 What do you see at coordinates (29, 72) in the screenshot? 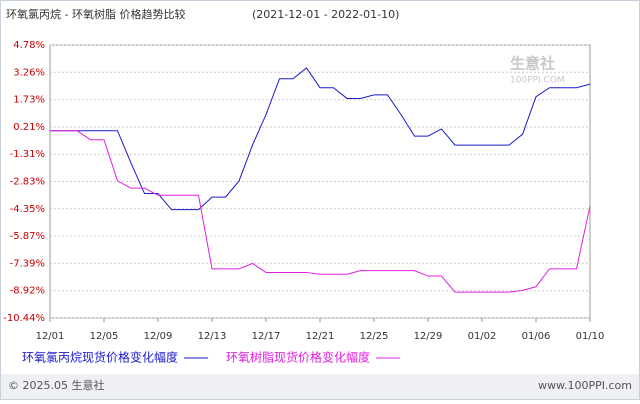
I see `y-tick-label: 3.26%` at bounding box center [29, 72].